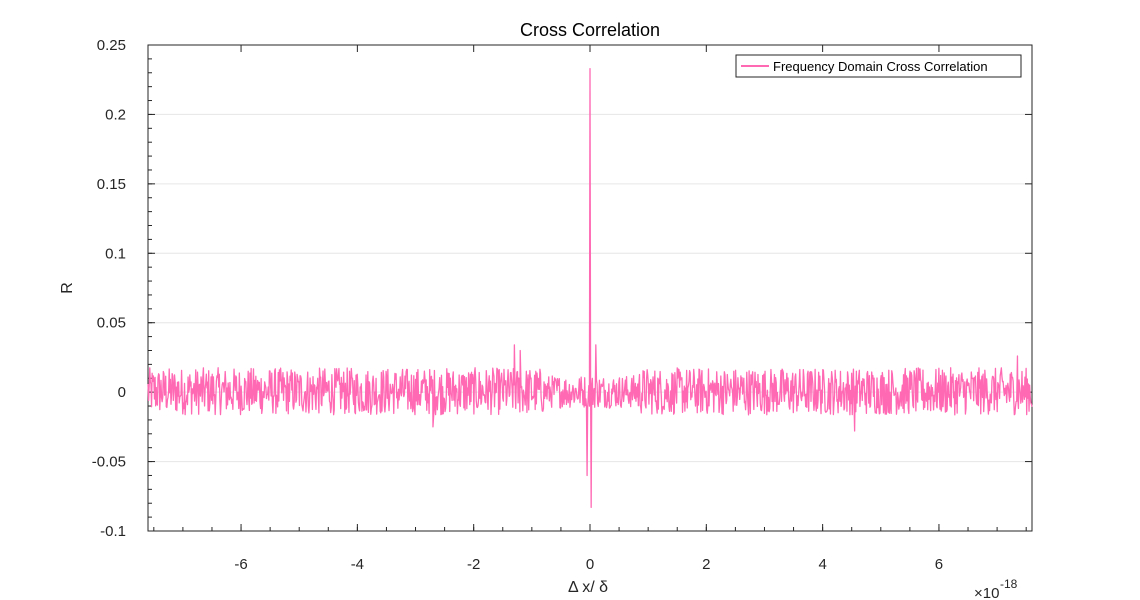 The image size is (1140, 600). Describe the element at coordinates (113, 531) in the screenshot. I see `y-tick-label: -0.1` at that location.